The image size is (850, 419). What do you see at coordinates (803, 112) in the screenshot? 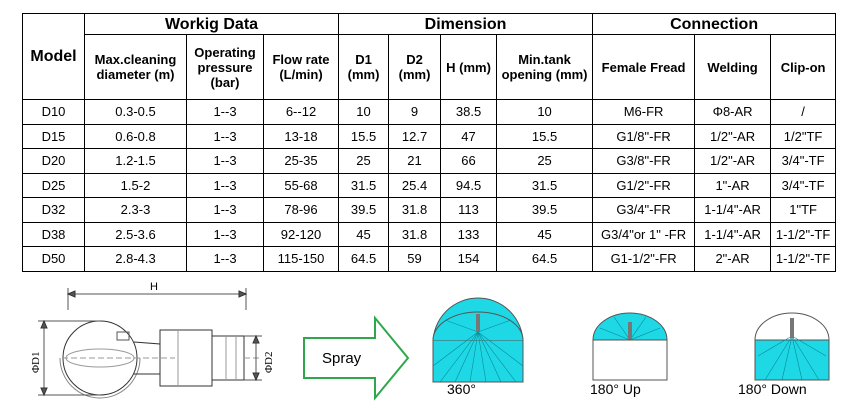
I see `table-cell: /` at bounding box center [803, 112].